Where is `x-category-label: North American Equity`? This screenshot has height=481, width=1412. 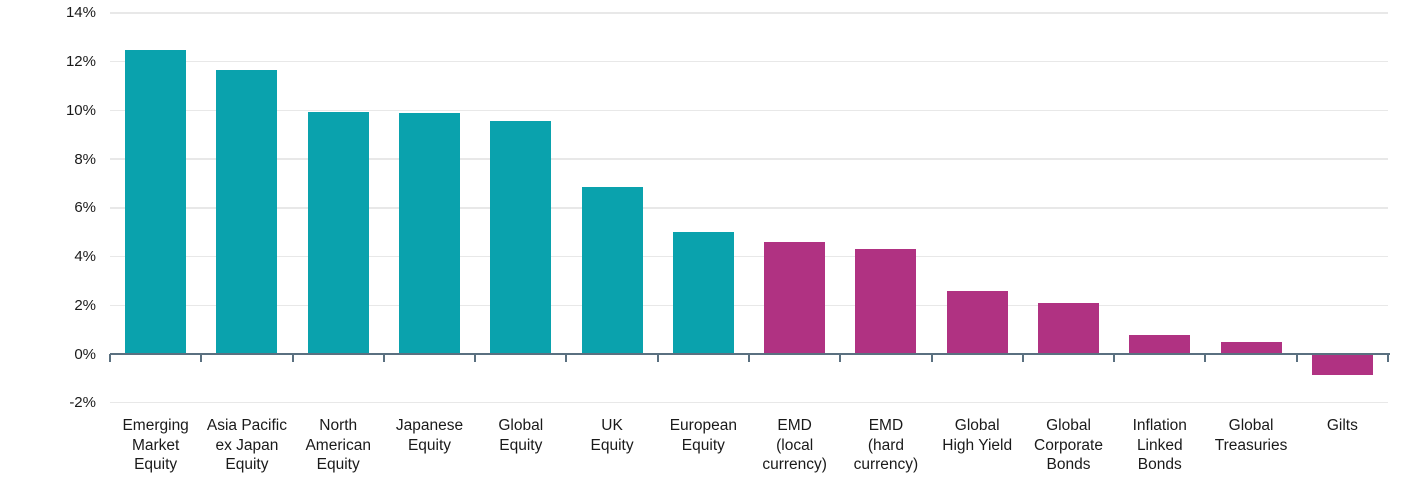 x-category-label: North American Equity is located at coordinates (338, 445).